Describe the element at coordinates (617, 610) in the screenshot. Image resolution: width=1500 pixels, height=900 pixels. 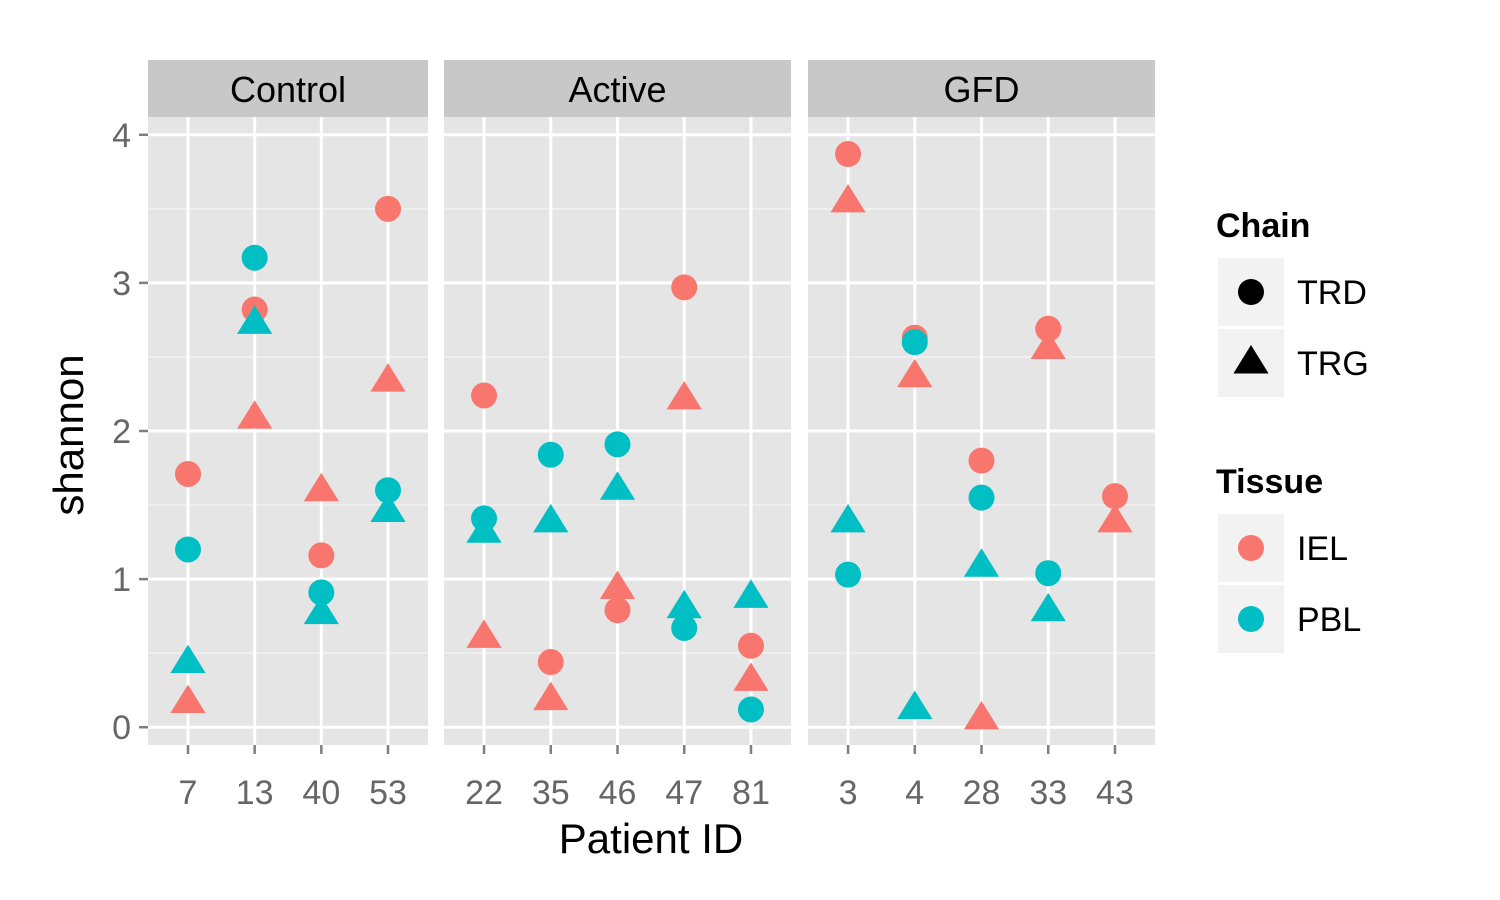
I see `data-point-active-46-iel-trd` at that location.